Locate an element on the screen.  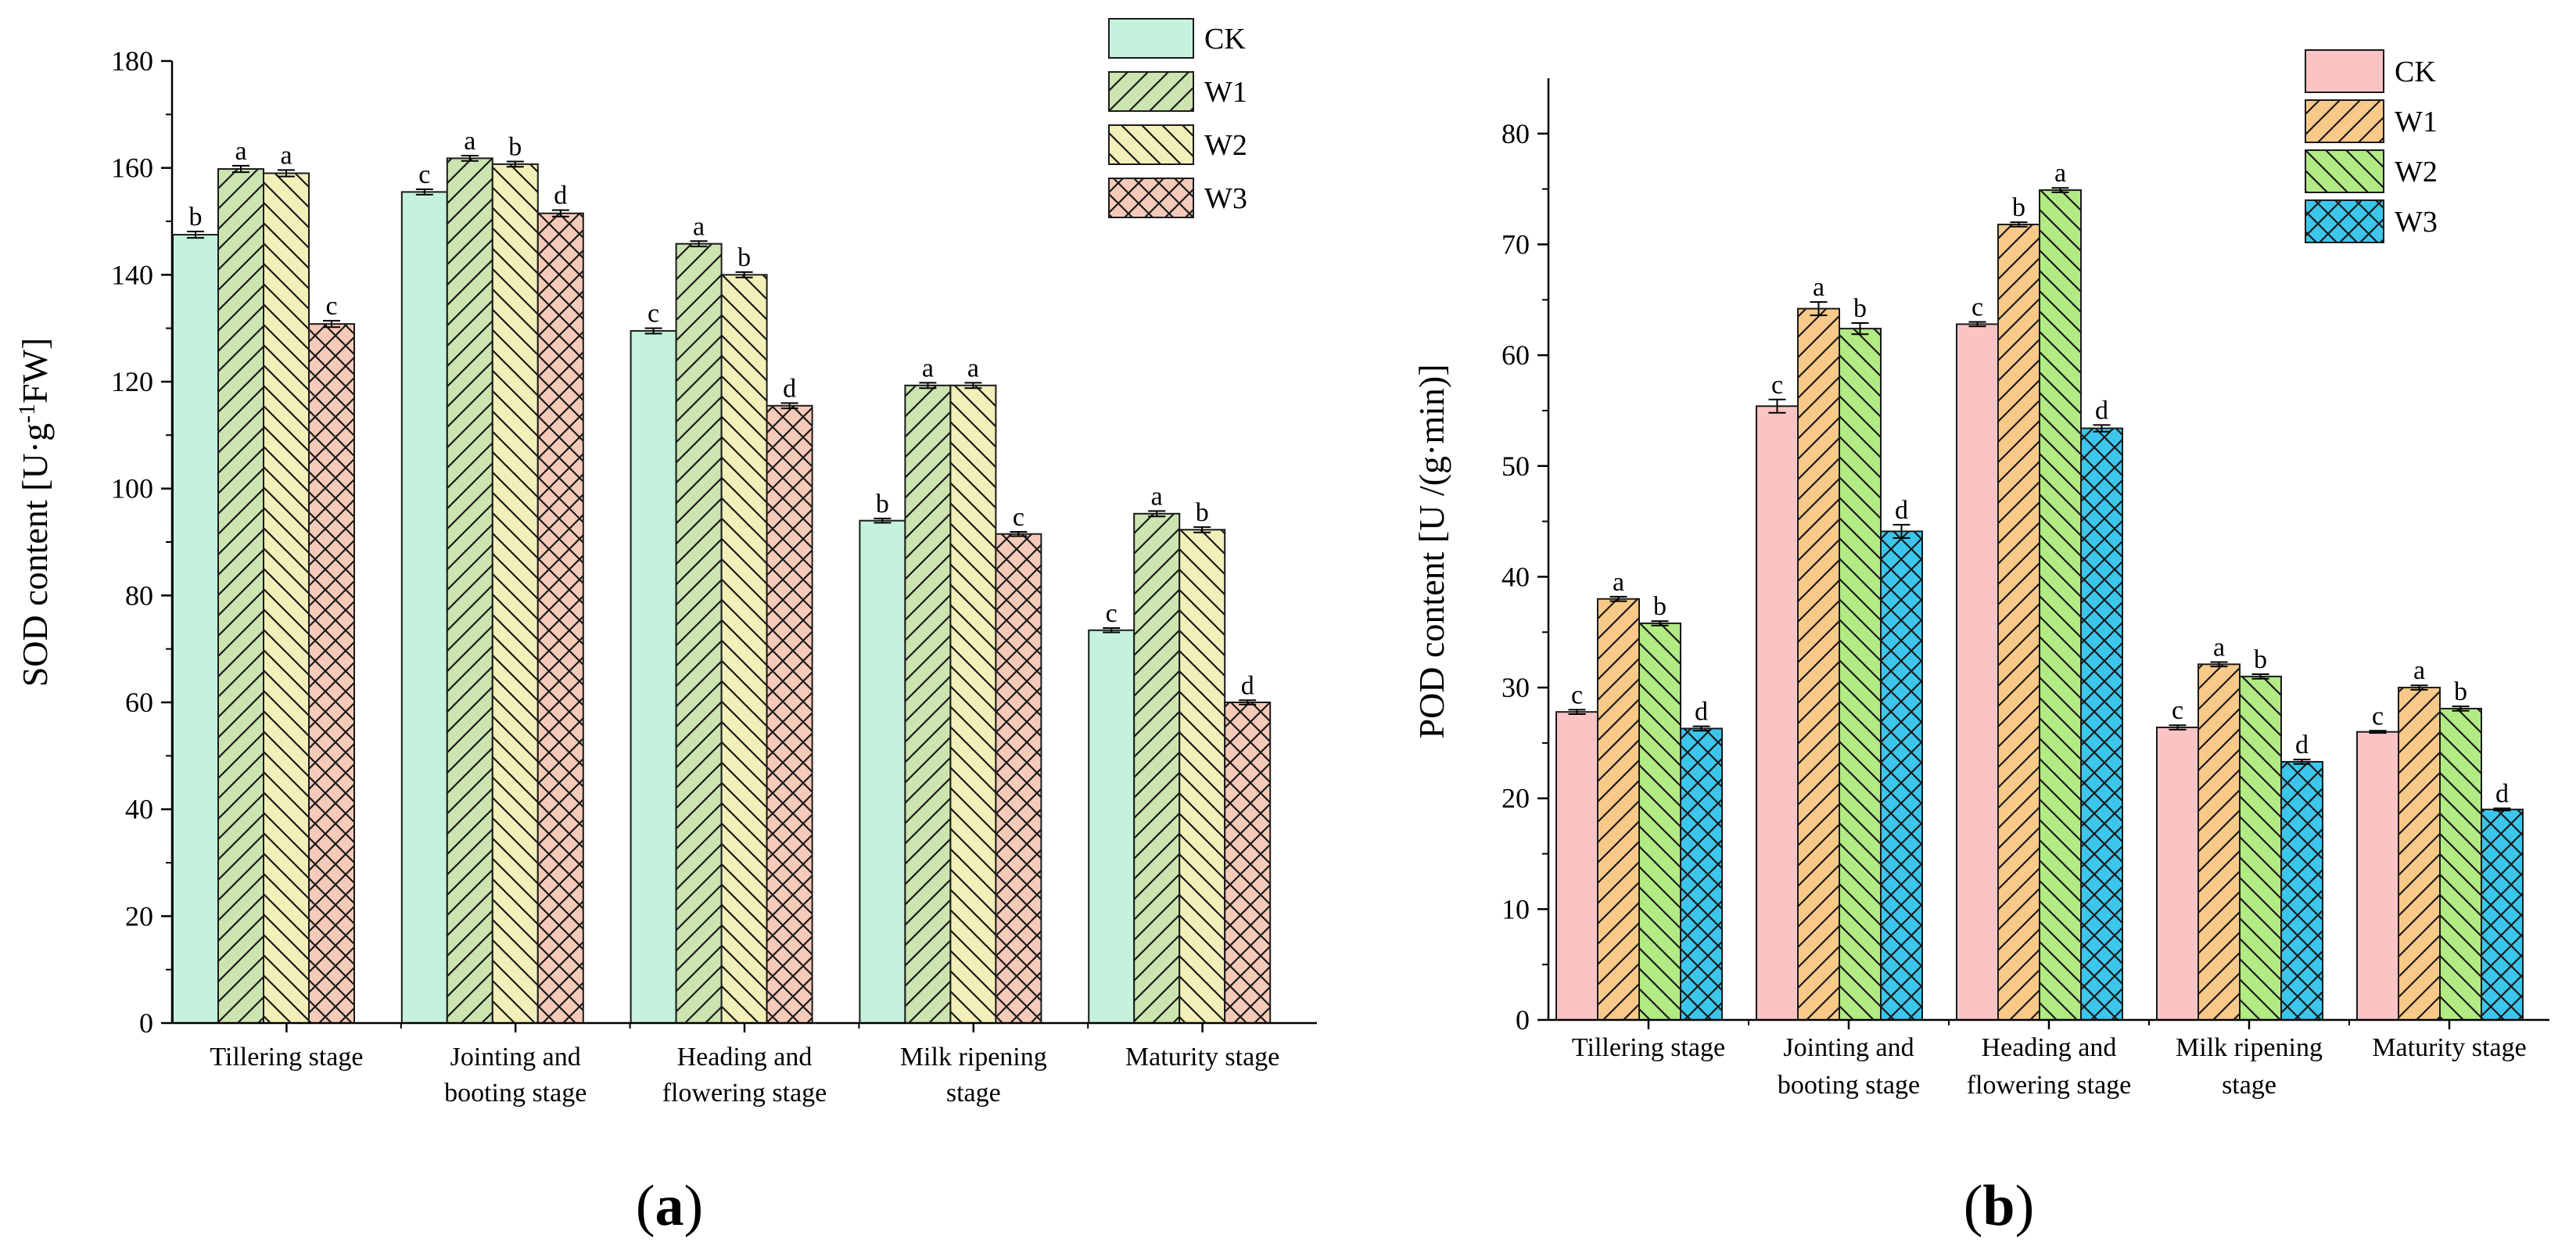
panel-a-y-axis-title: SOD content [U·g-1FW] is located at coordinates (34, 513).